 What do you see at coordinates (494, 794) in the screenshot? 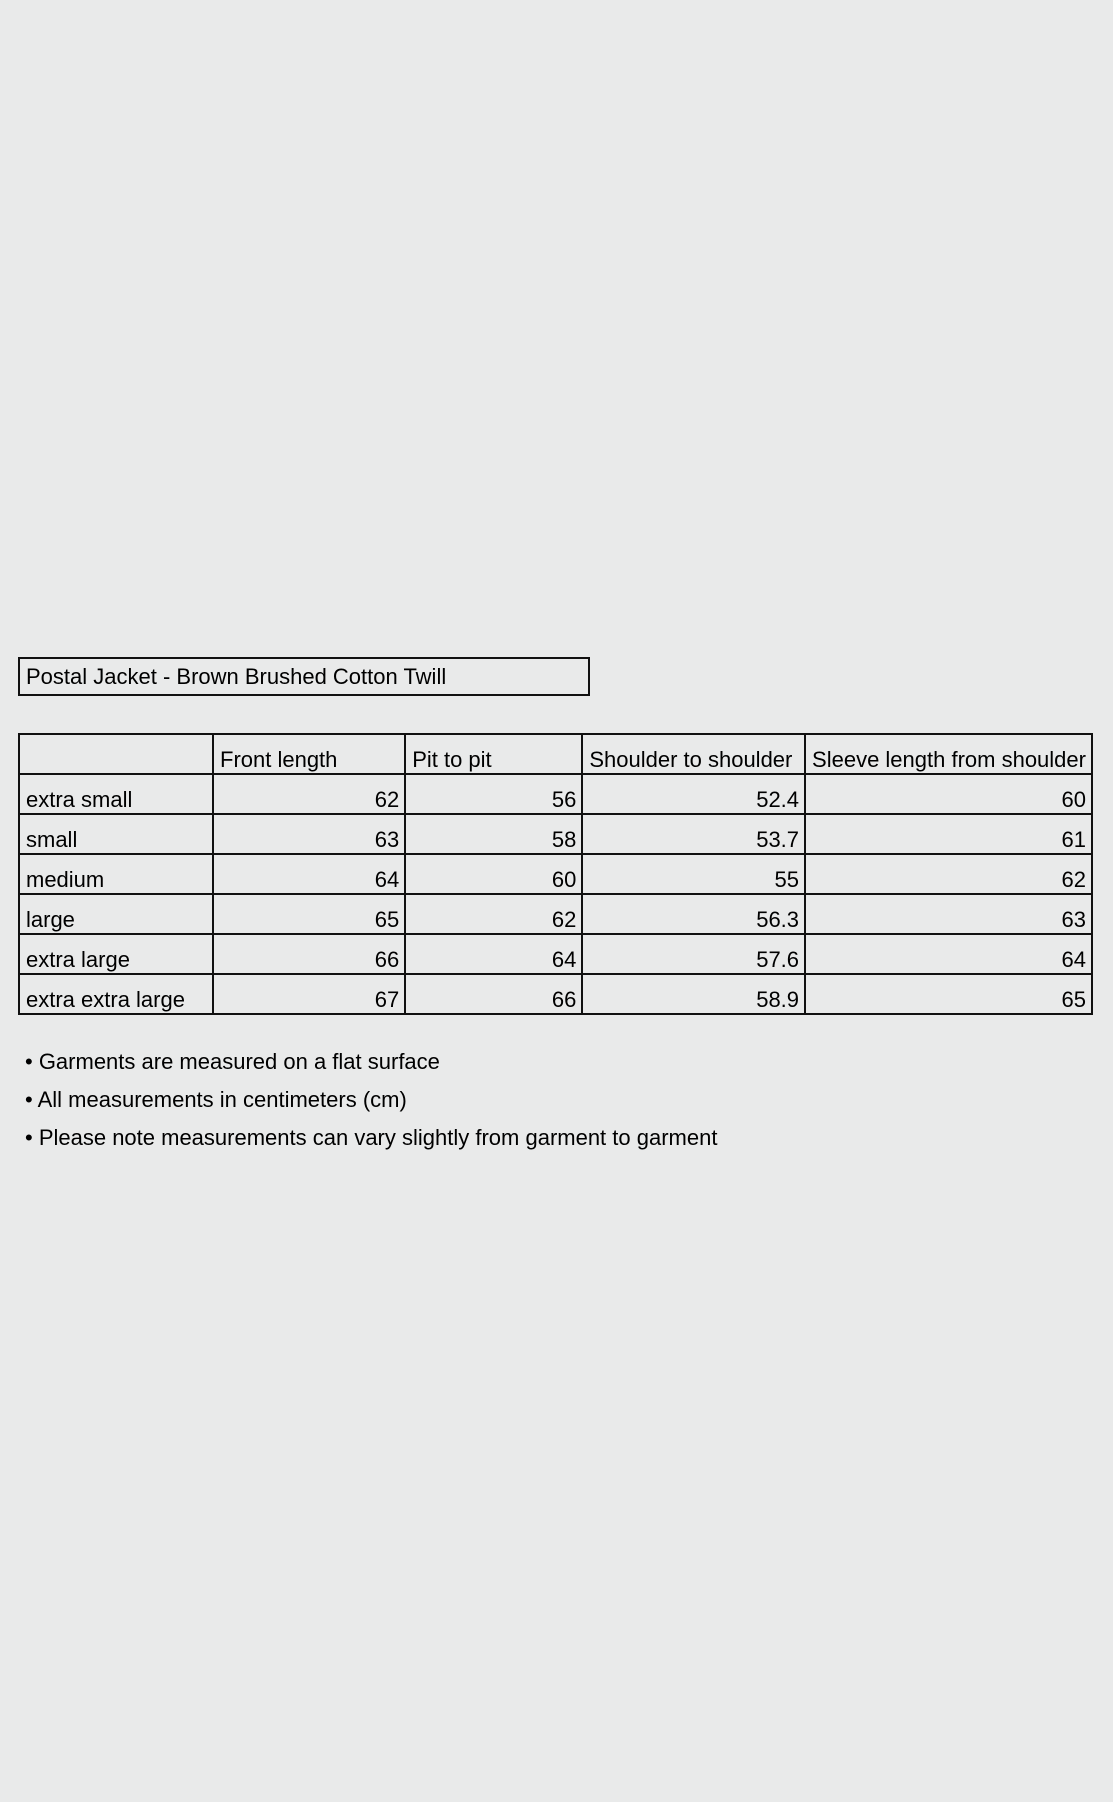
I see `measurement-cell: 56` at bounding box center [494, 794].